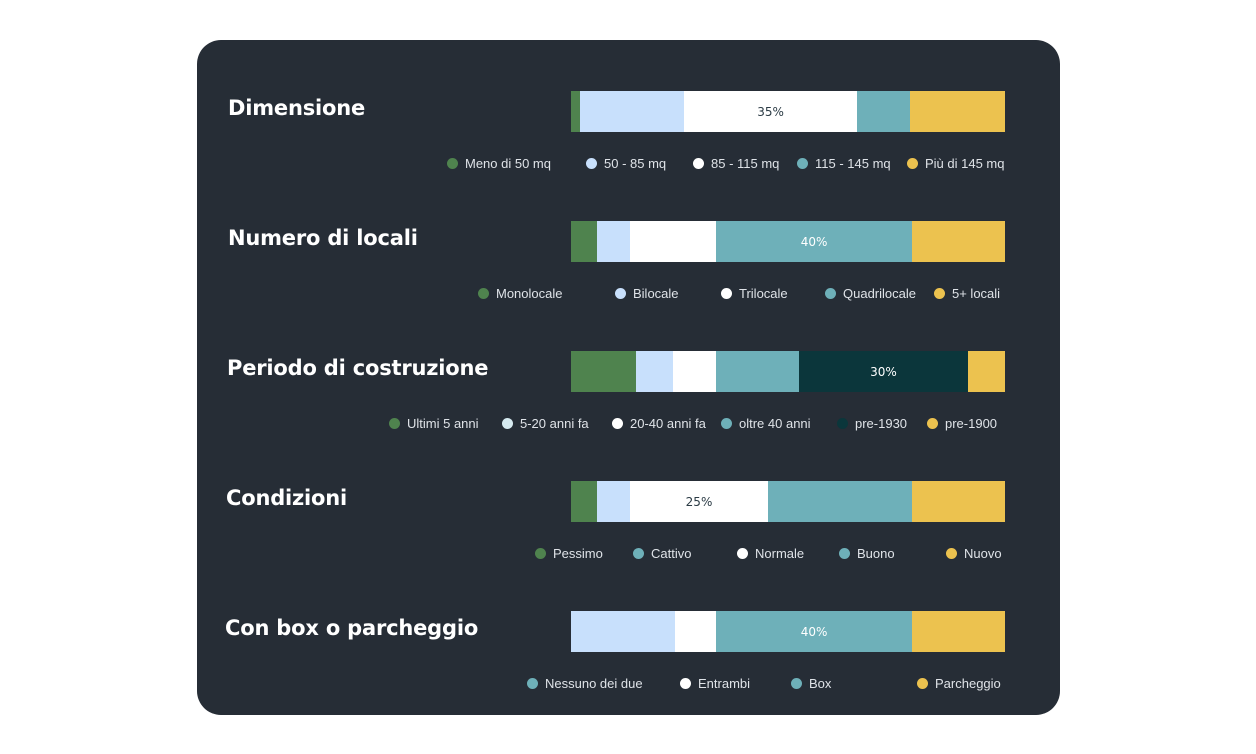  Describe the element at coordinates (763, 293) in the screenshot. I see `legend-label: Trilocale` at that location.